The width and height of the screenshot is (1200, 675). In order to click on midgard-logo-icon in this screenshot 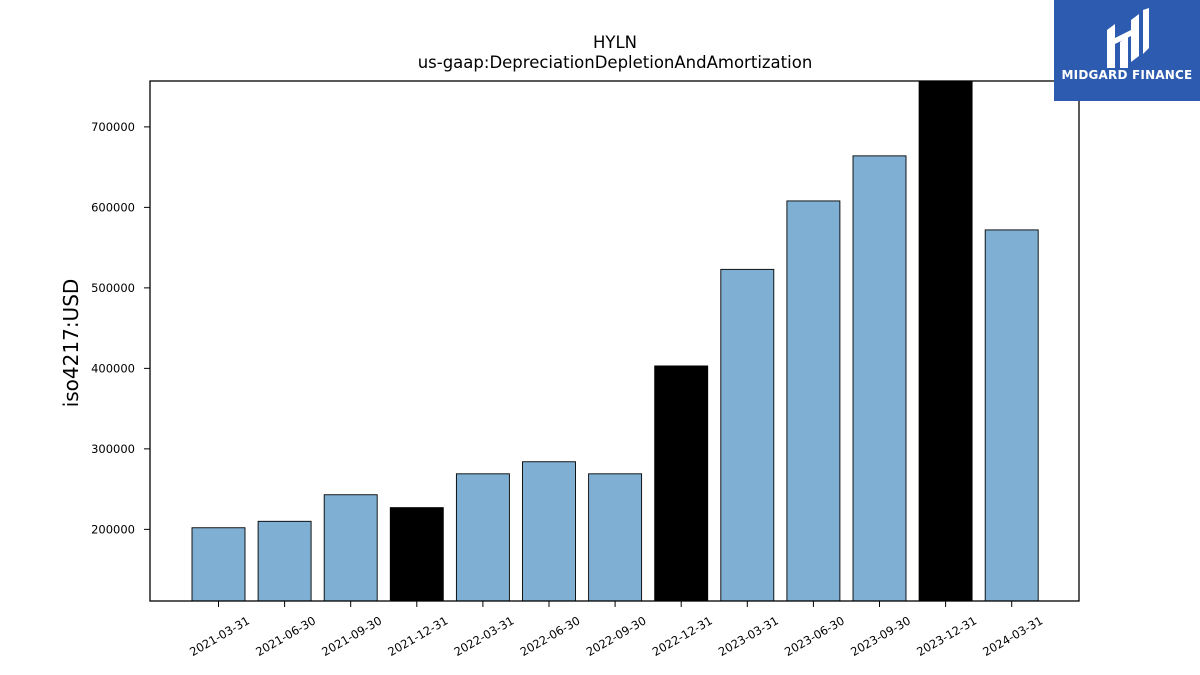, I will do `click(1128, 38)`.